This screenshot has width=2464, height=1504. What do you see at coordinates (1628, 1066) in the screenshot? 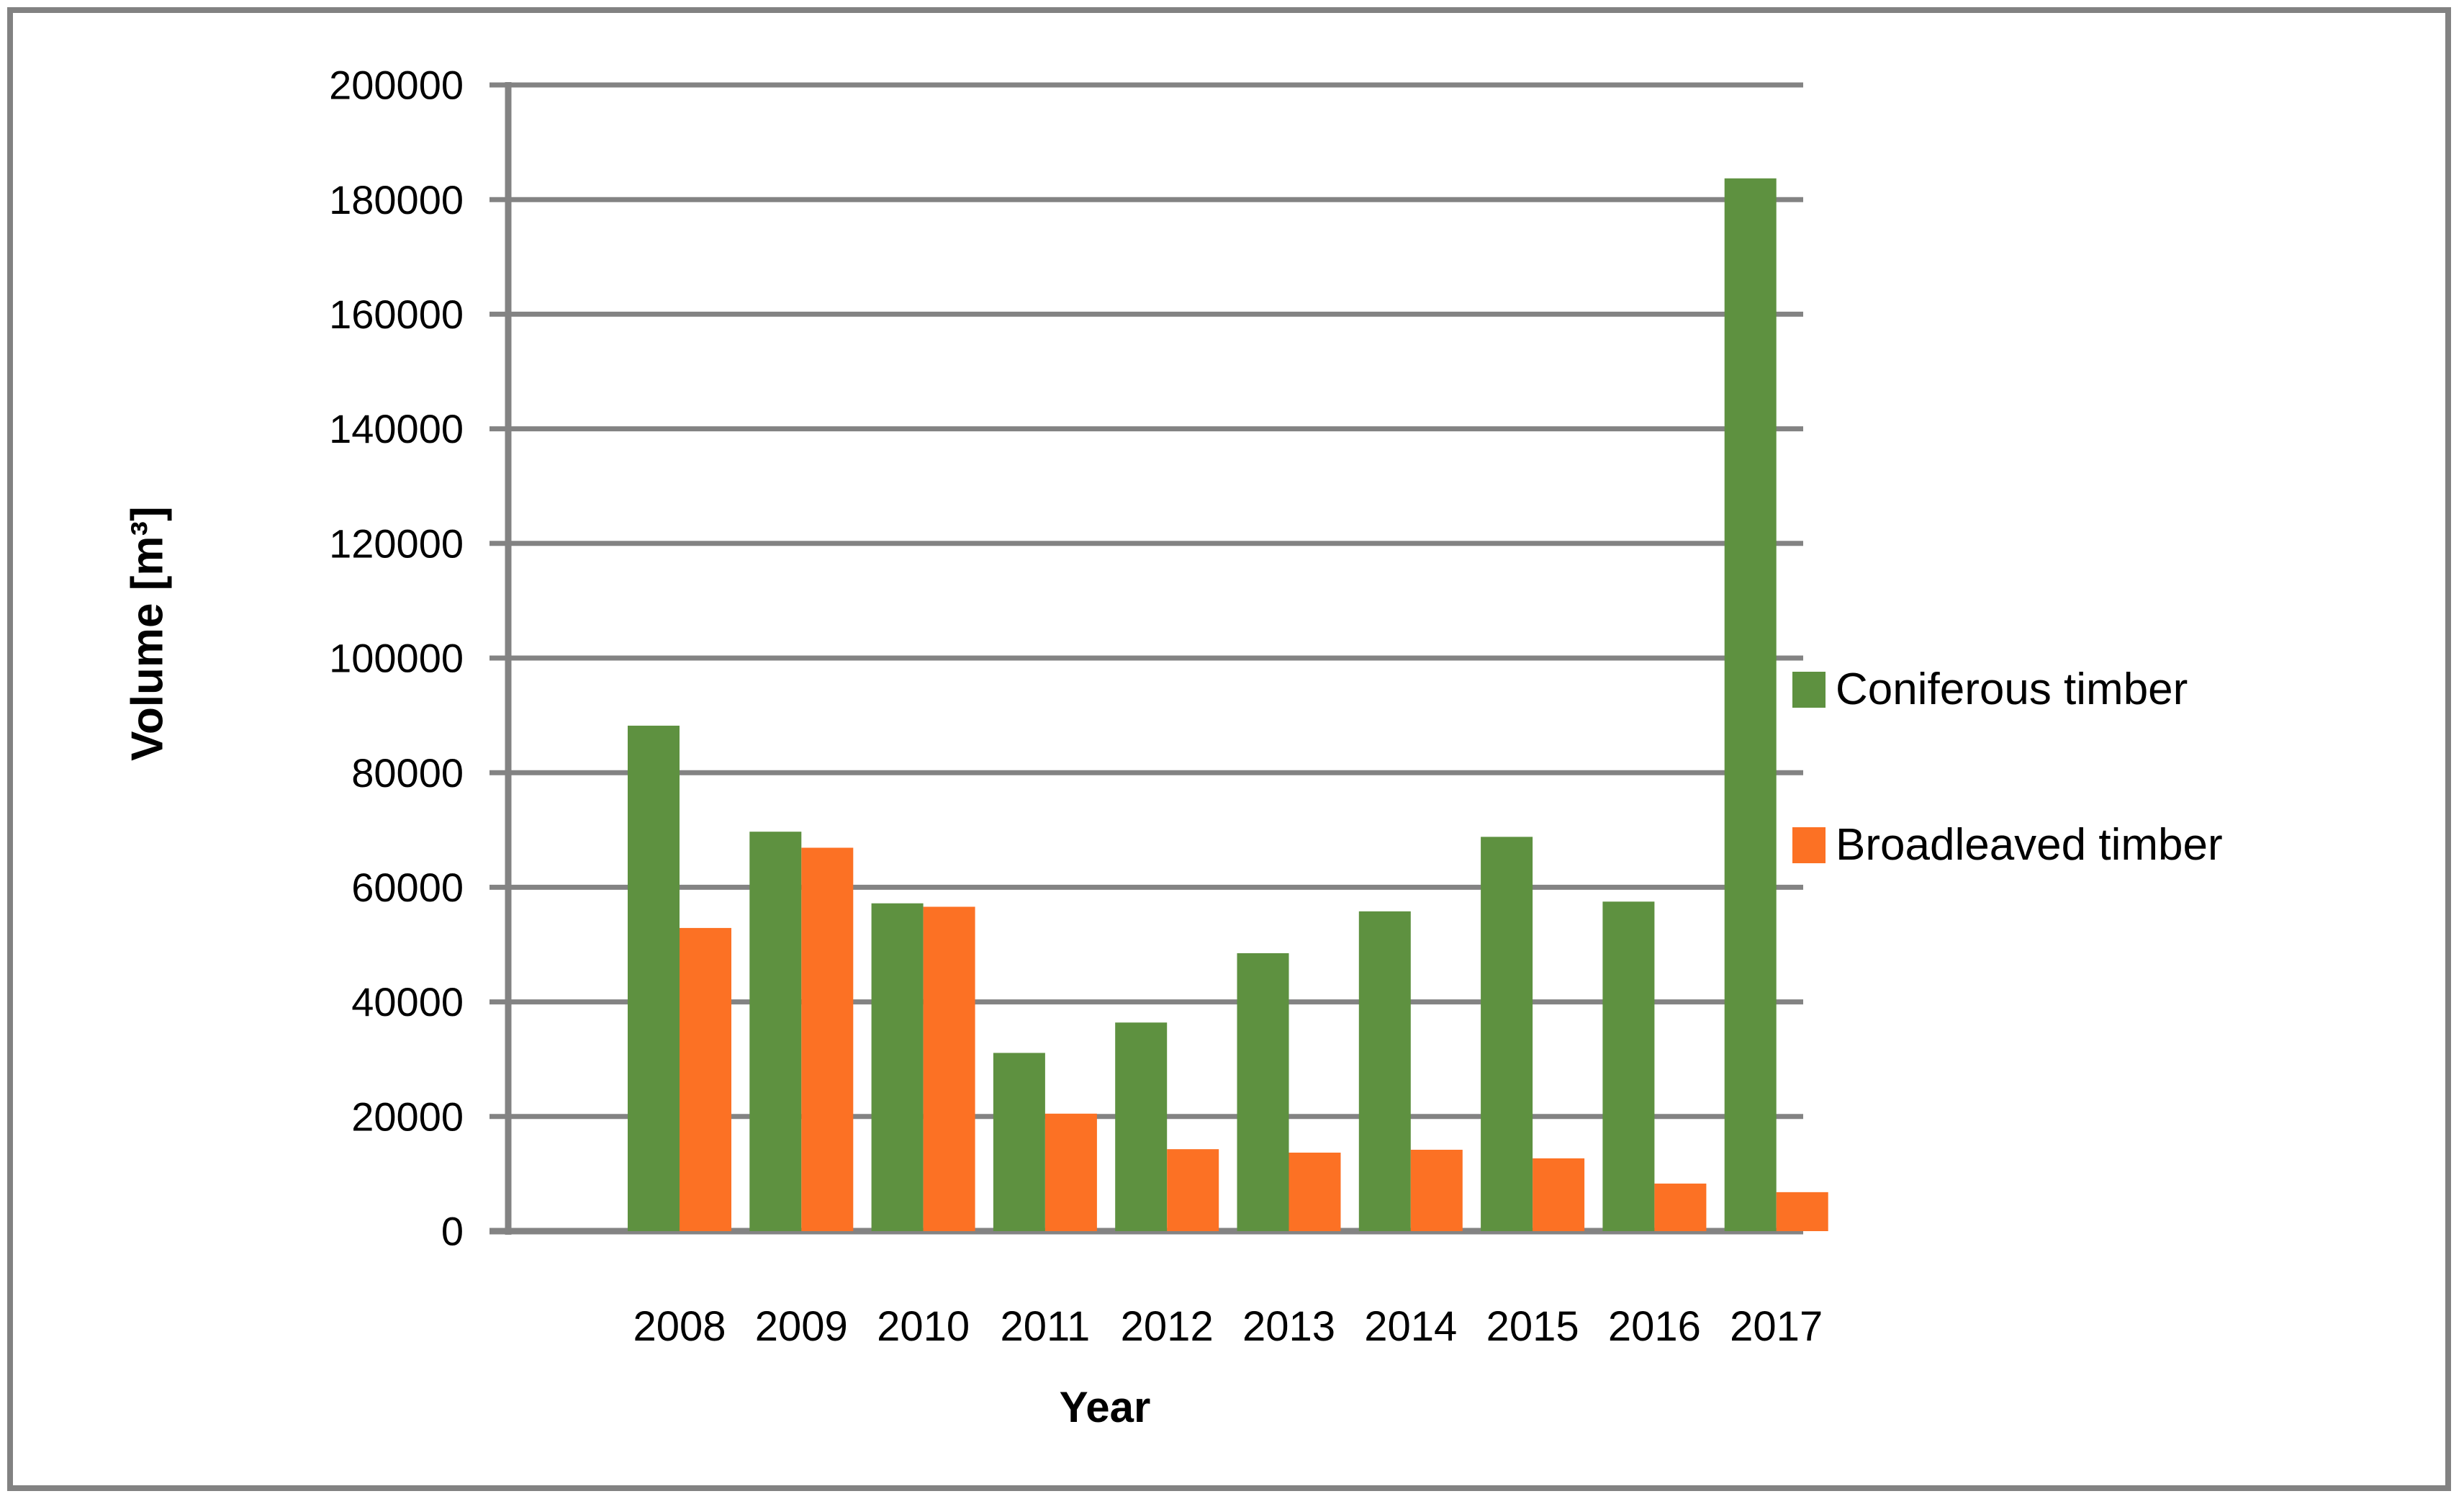
I see `bar-coniferous-2016` at bounding box center [1628, 1066].